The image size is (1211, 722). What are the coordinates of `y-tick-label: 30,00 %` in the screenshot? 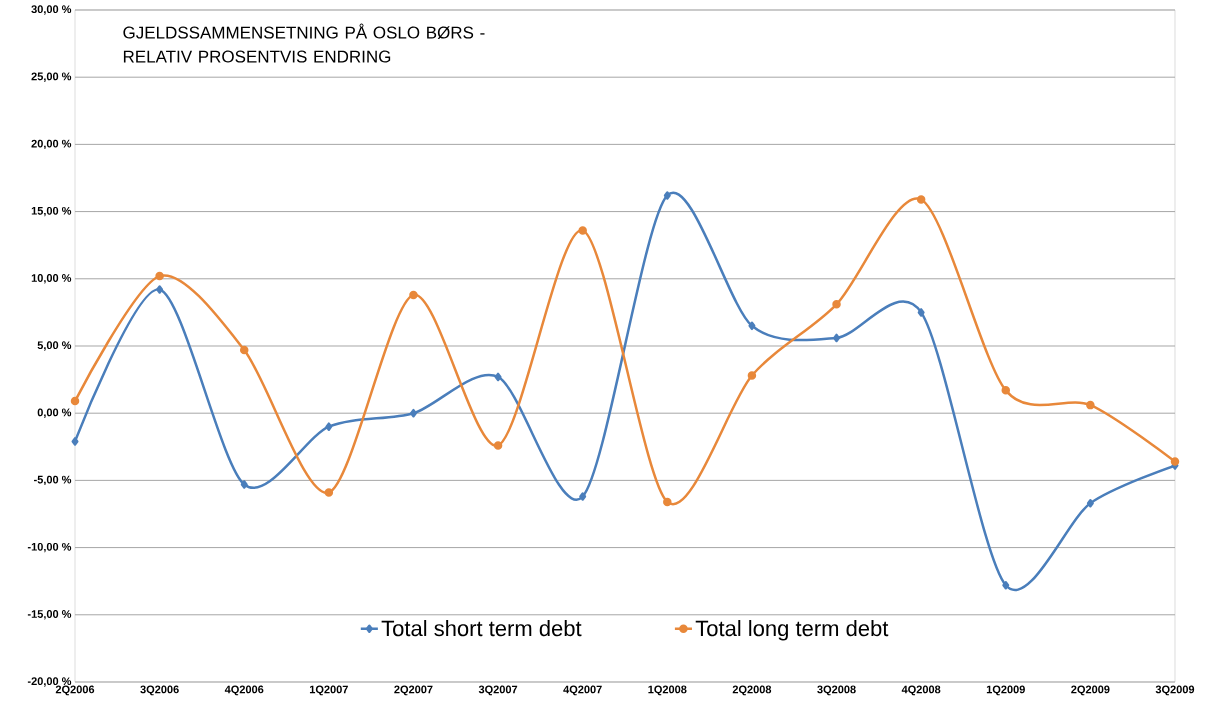 It's located at (51, 10).